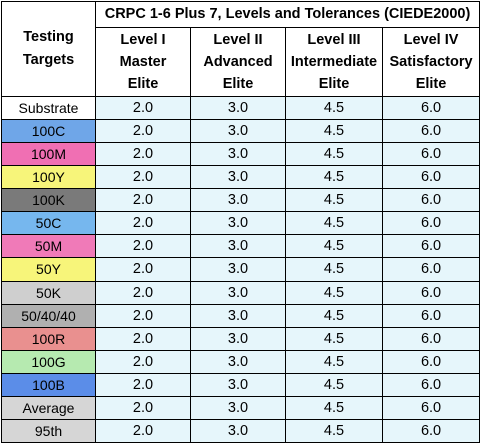 The height and width of the screenshot is (444, 480). What do you see at coordinates (48, 269) in the screenshot?
I see `testing-target-cell: 50Y` at bounding box center [48, 269].